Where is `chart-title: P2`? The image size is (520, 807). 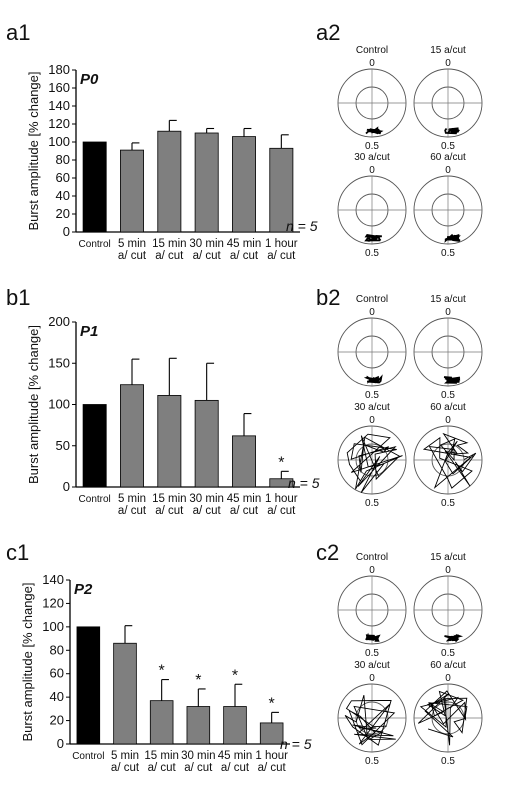 chart-title: P2 is located at coordinates (83, 589).